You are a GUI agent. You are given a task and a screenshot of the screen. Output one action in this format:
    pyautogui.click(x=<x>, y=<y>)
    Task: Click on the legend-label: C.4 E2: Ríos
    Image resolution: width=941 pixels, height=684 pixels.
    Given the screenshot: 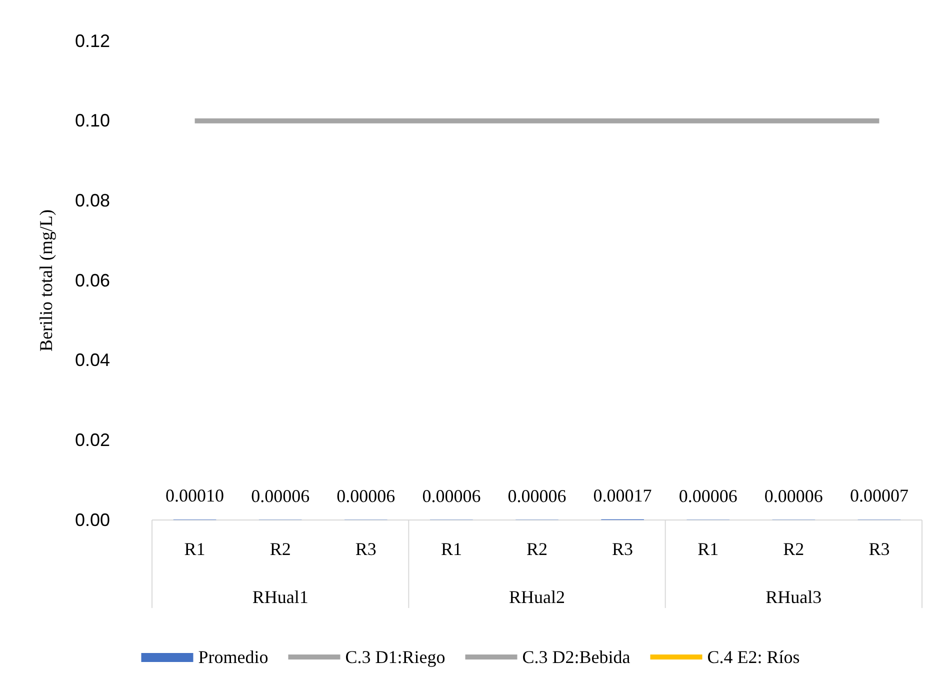 What is the action you would take?
    pyautogui.click(x=753, y=657)
    